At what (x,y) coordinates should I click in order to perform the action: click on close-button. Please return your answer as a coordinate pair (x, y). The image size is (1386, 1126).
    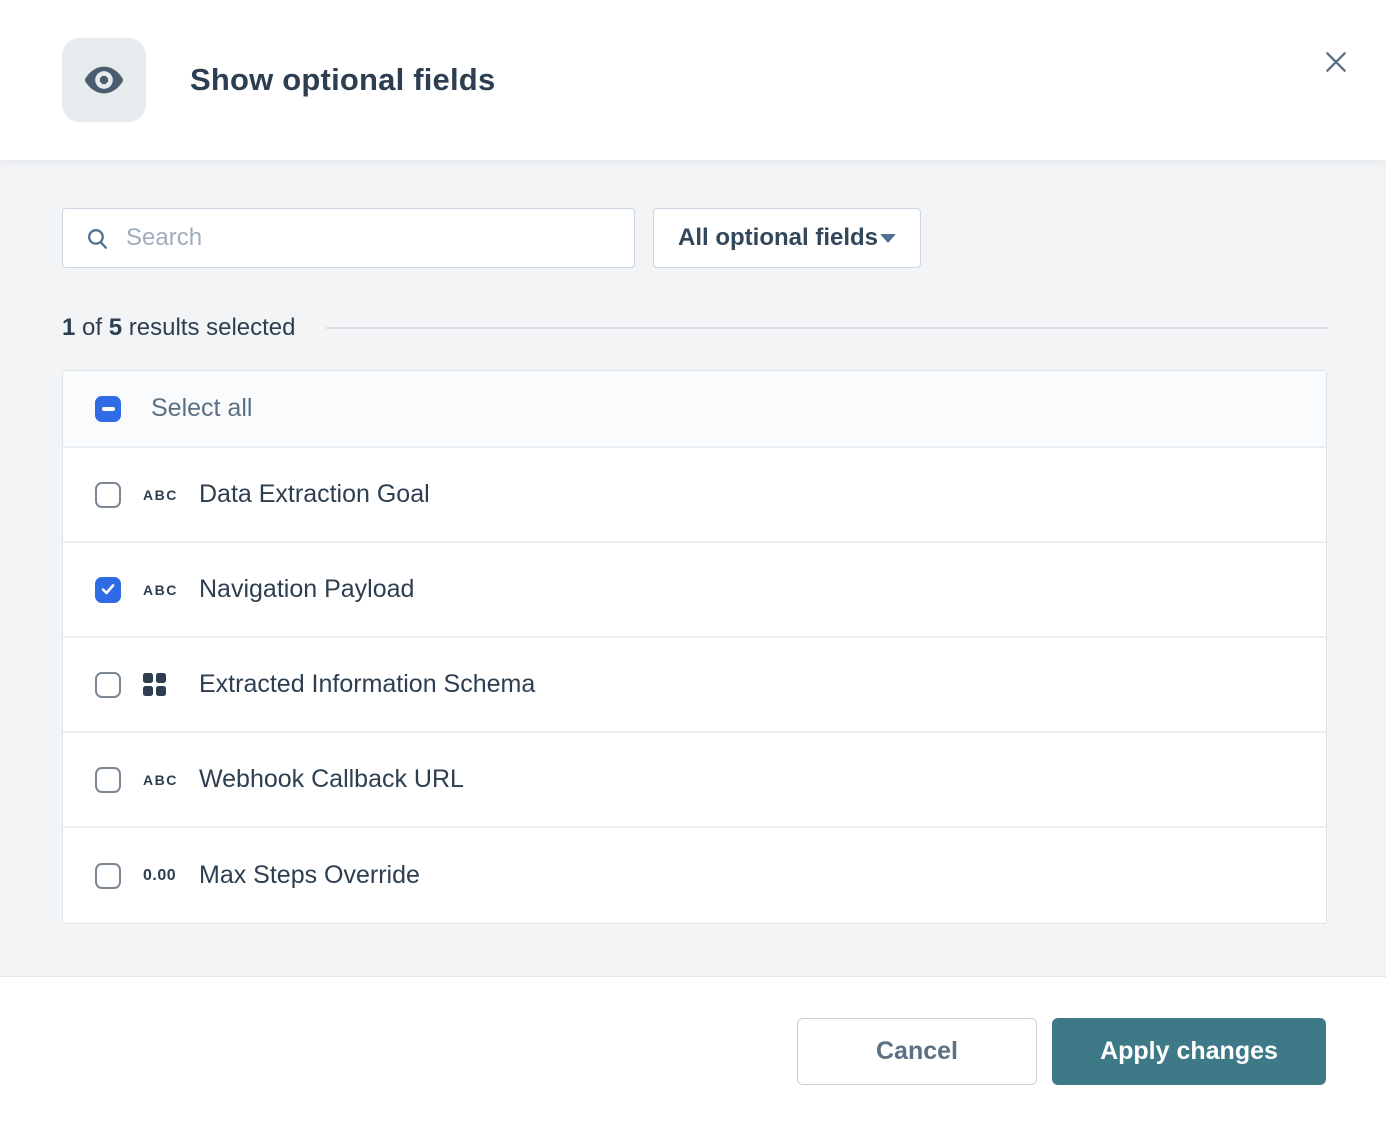
    Looking at the image, I should click on (1336, 62).